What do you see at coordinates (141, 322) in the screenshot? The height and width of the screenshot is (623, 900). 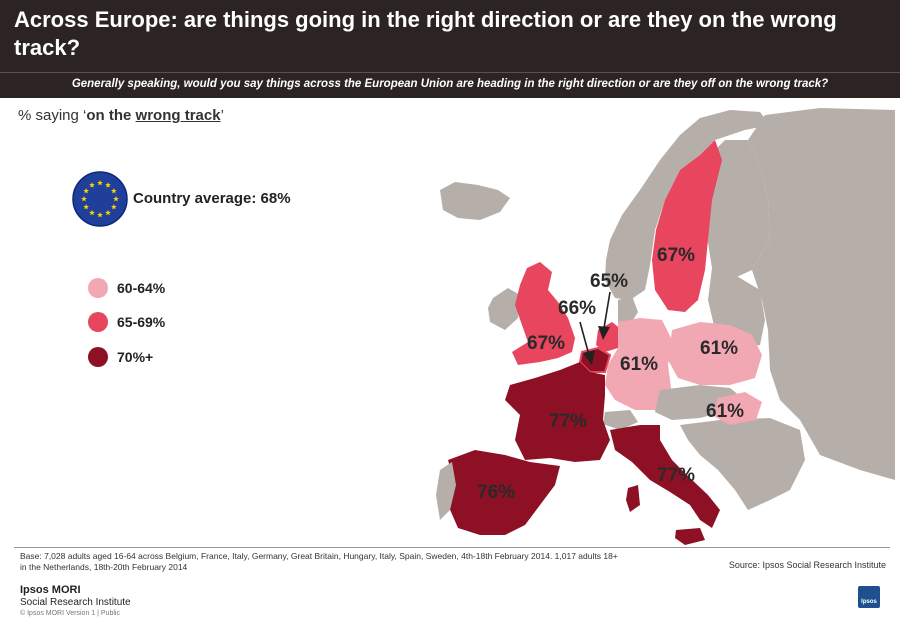 I see `legend-label-mid: 65-69%` at bounding box center [141, 322].